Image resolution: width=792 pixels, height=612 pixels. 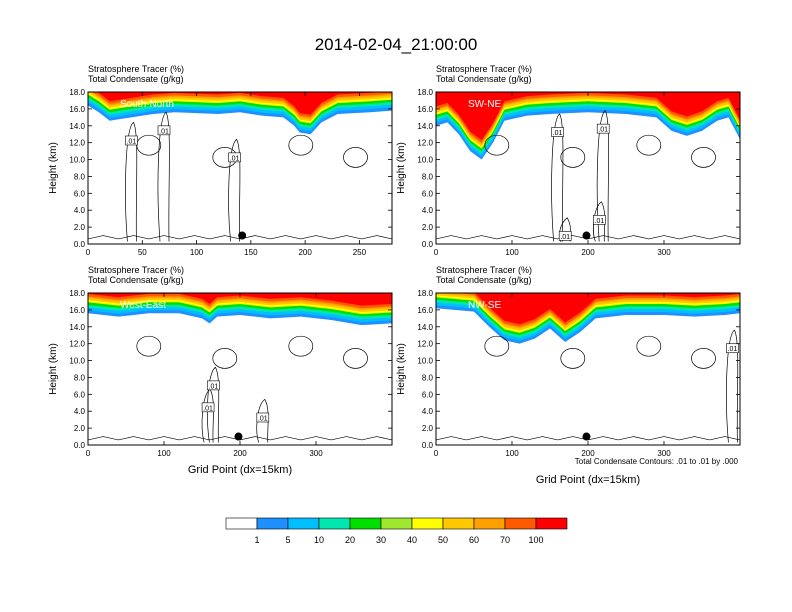 I want to click on surface-contour, so click(x=588, y=238).